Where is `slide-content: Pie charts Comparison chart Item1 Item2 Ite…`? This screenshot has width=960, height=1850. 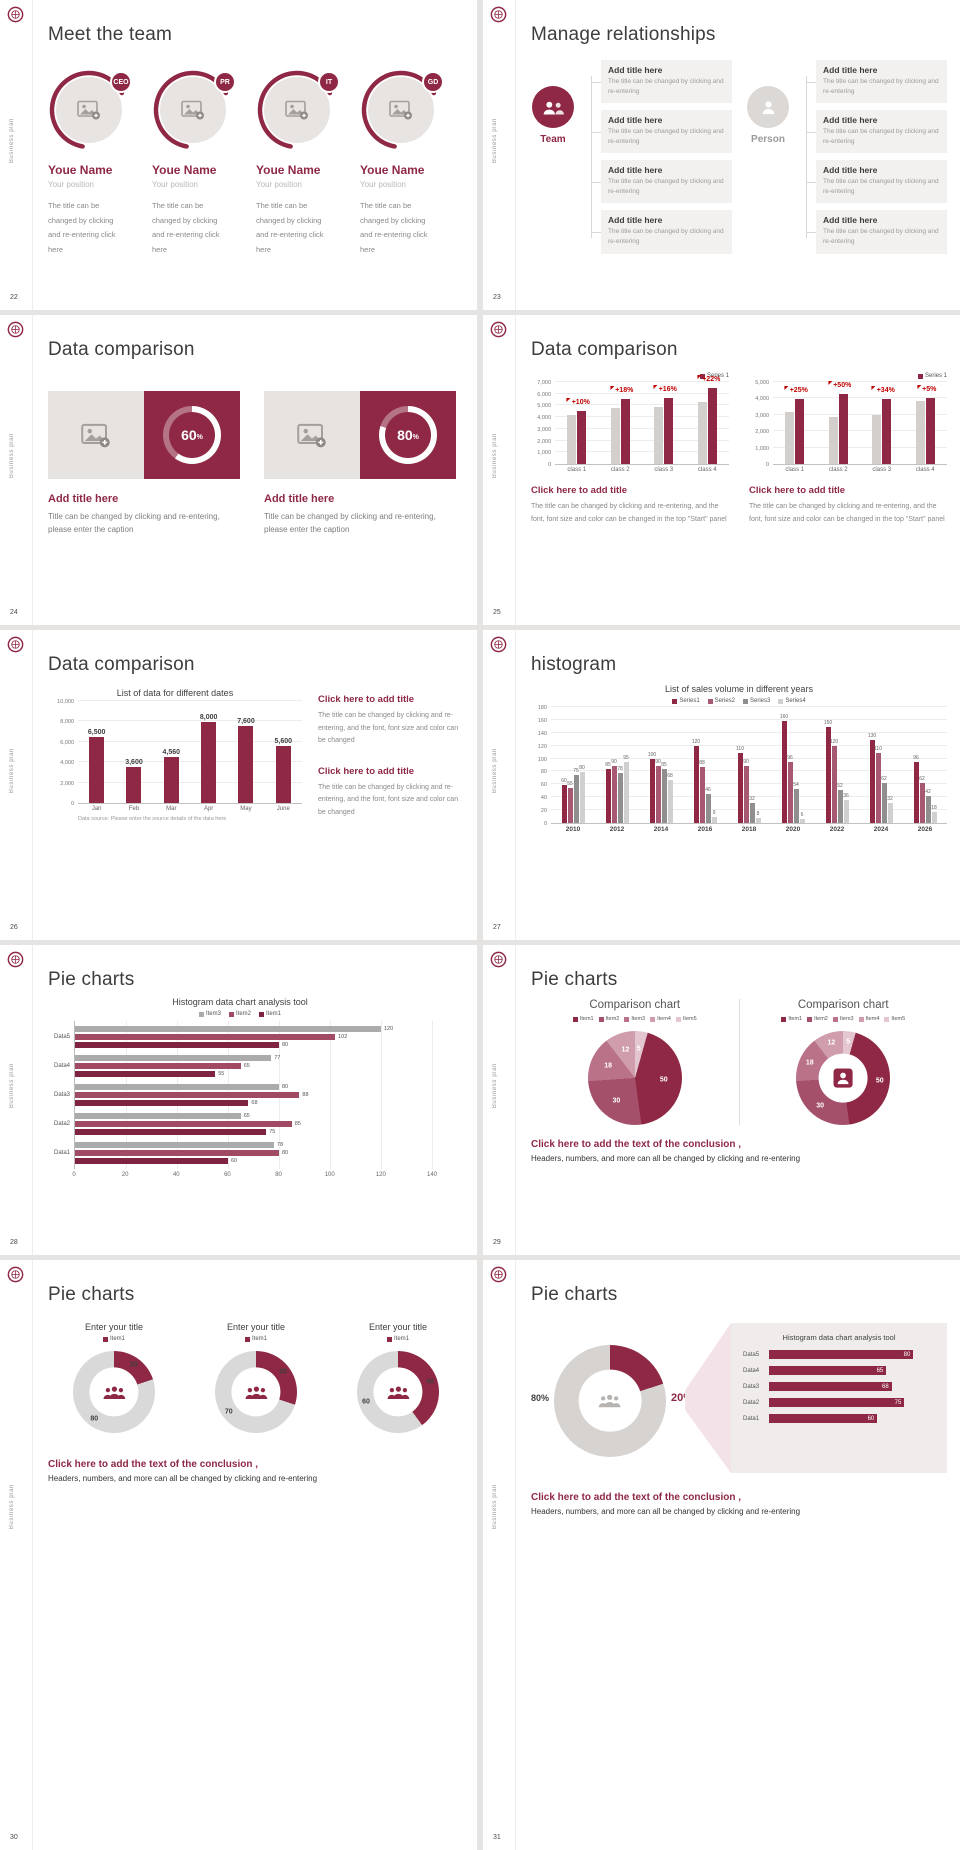 slide-content: Pie charts Comparison chart Item1 Item2 Ite… is located at coordinates (739, 1100).